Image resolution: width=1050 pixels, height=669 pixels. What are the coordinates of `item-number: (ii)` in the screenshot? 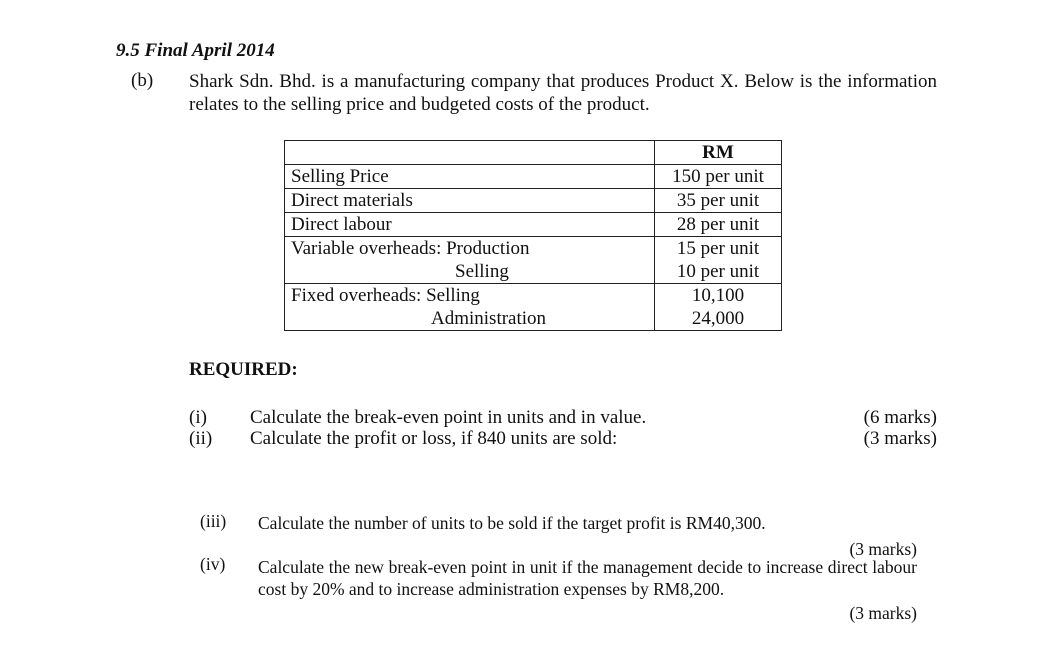 It's located at (201, 438).